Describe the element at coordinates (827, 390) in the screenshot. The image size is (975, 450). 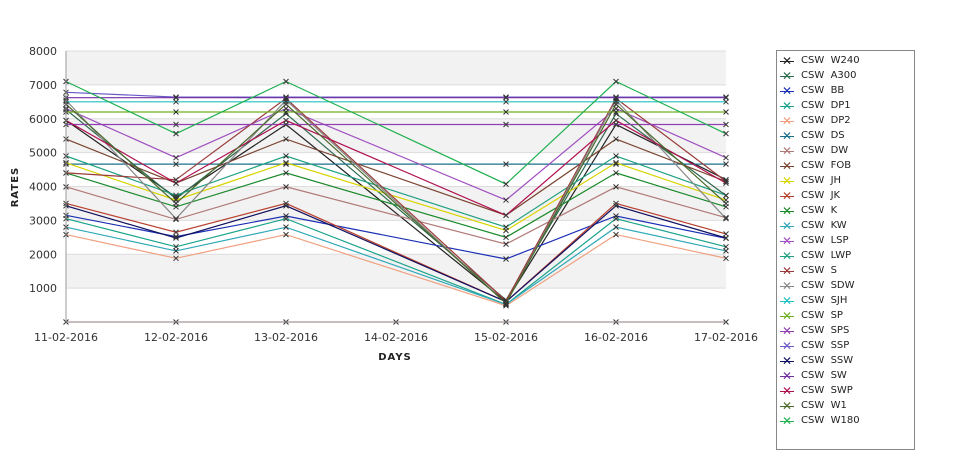
I see `legend-label: CSW SWP` at that location.